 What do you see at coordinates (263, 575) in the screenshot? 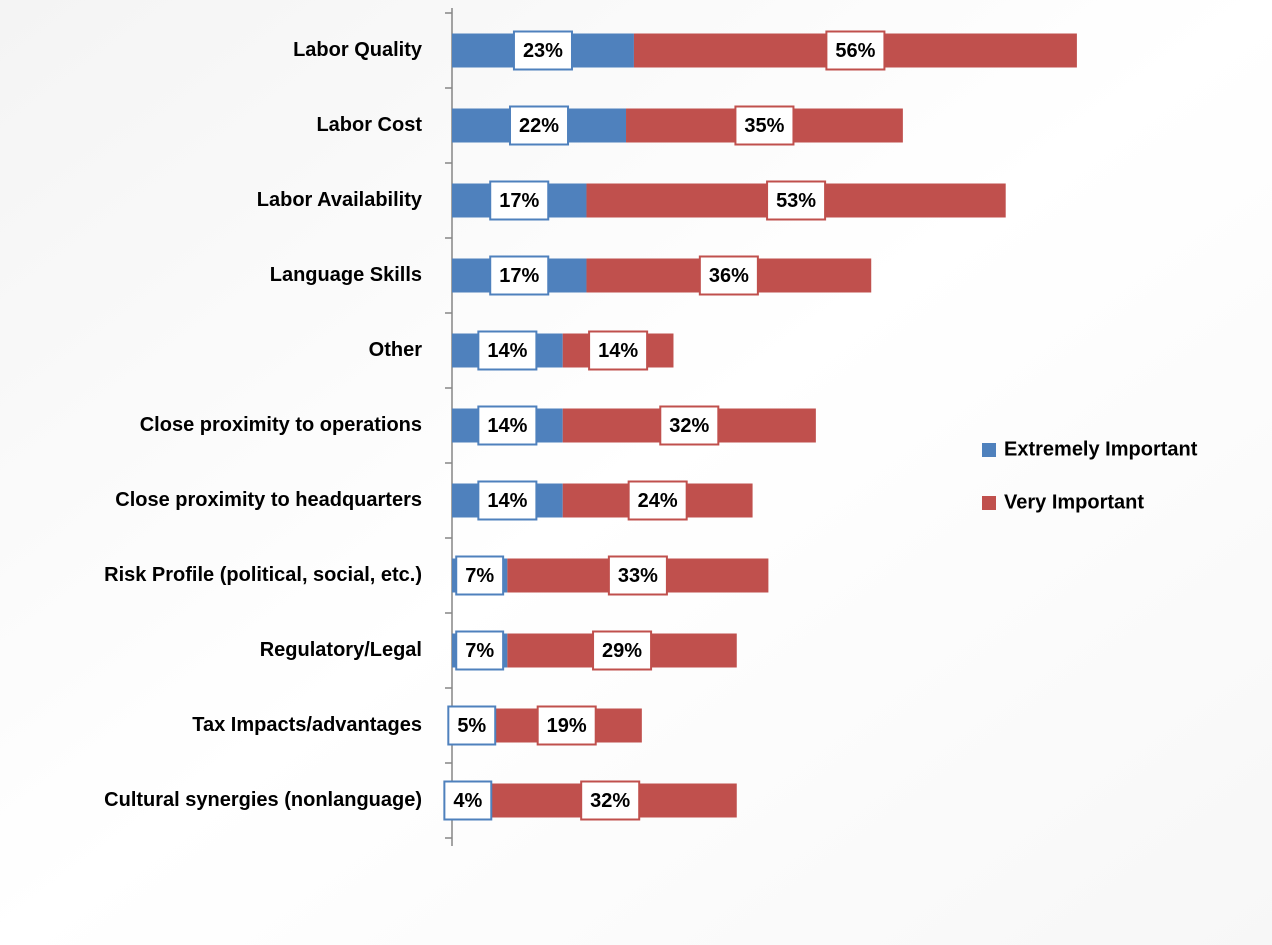
I see `category-label: Risk Profile (political, social, etc.)` at bounding box center [263, 575].